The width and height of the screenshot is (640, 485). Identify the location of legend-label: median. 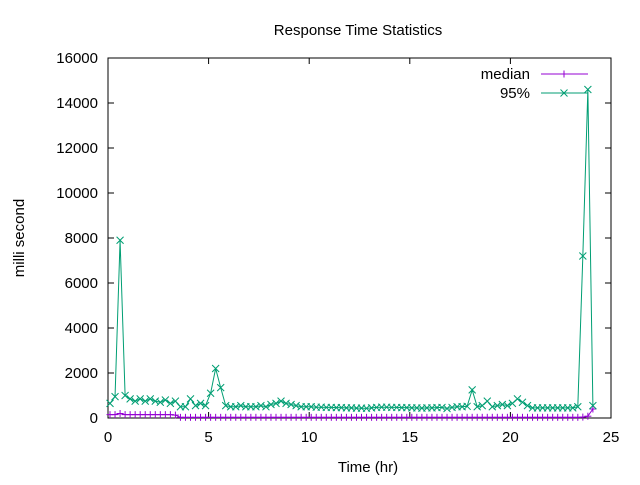
(505, 74).